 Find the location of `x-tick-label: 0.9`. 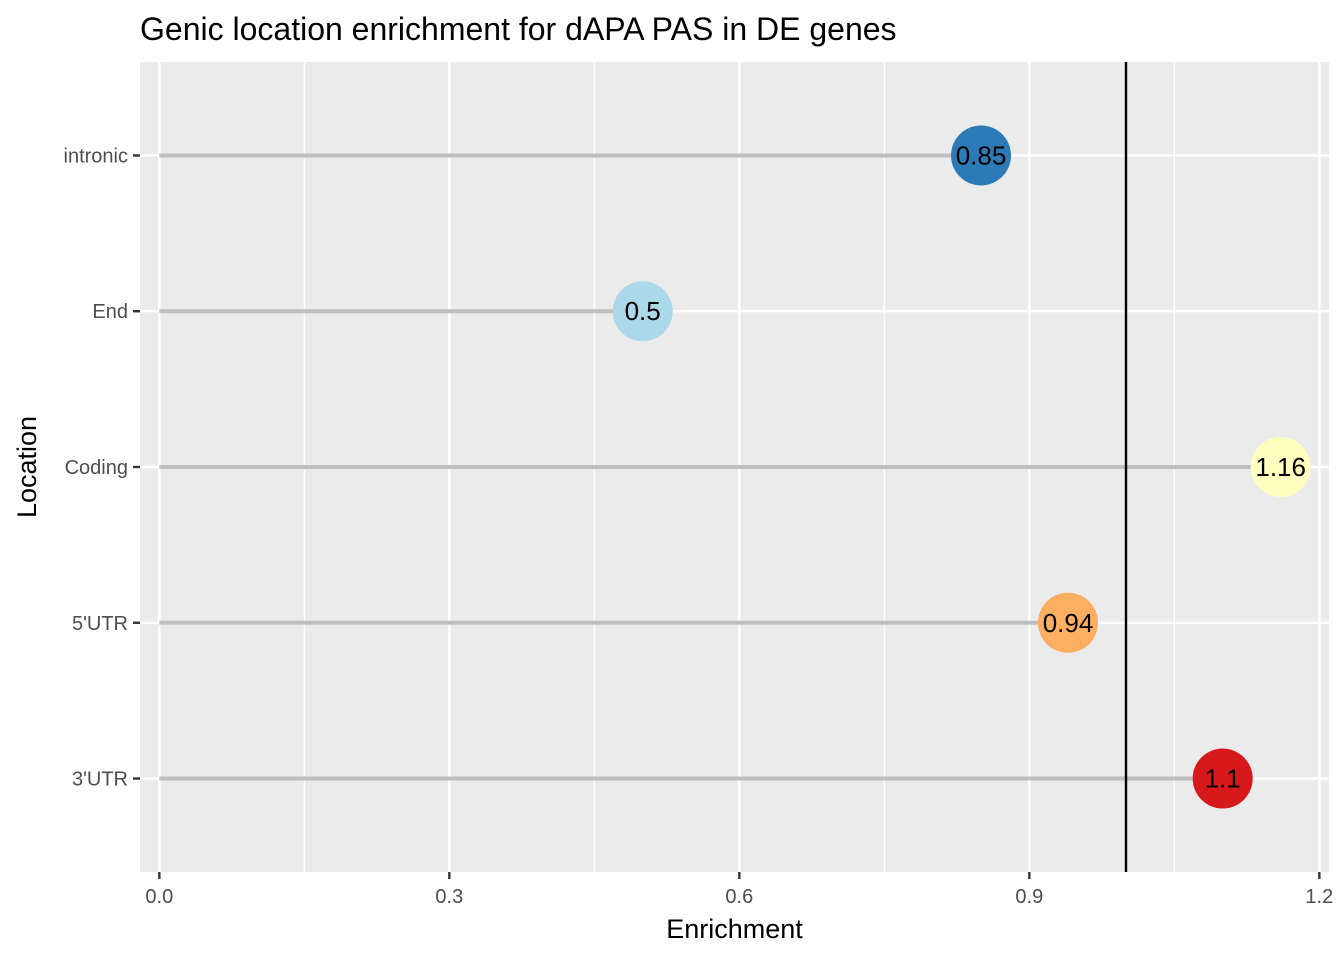

x-tick-label: 0.9 is located at coordinates (1029, 897).